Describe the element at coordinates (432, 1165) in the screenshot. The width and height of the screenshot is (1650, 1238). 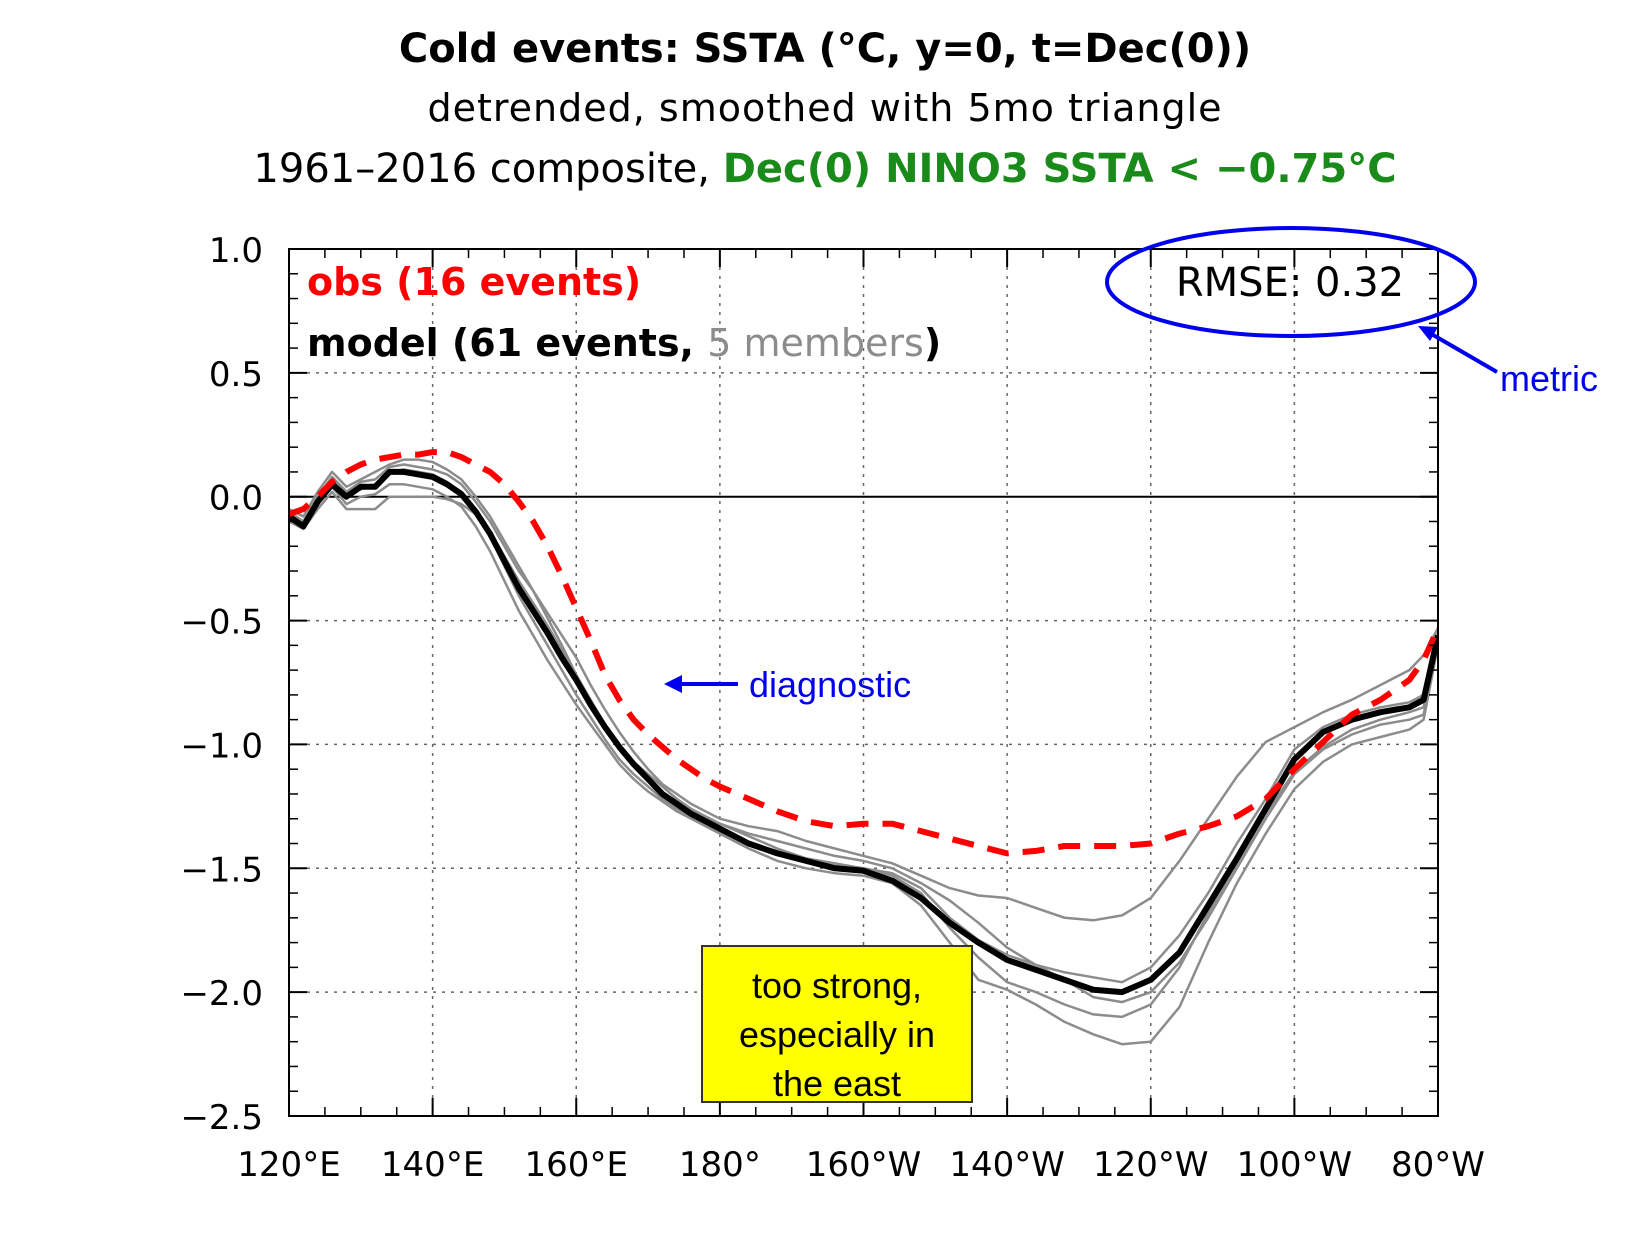
I see `x-tick-label: 140°E` at that location.